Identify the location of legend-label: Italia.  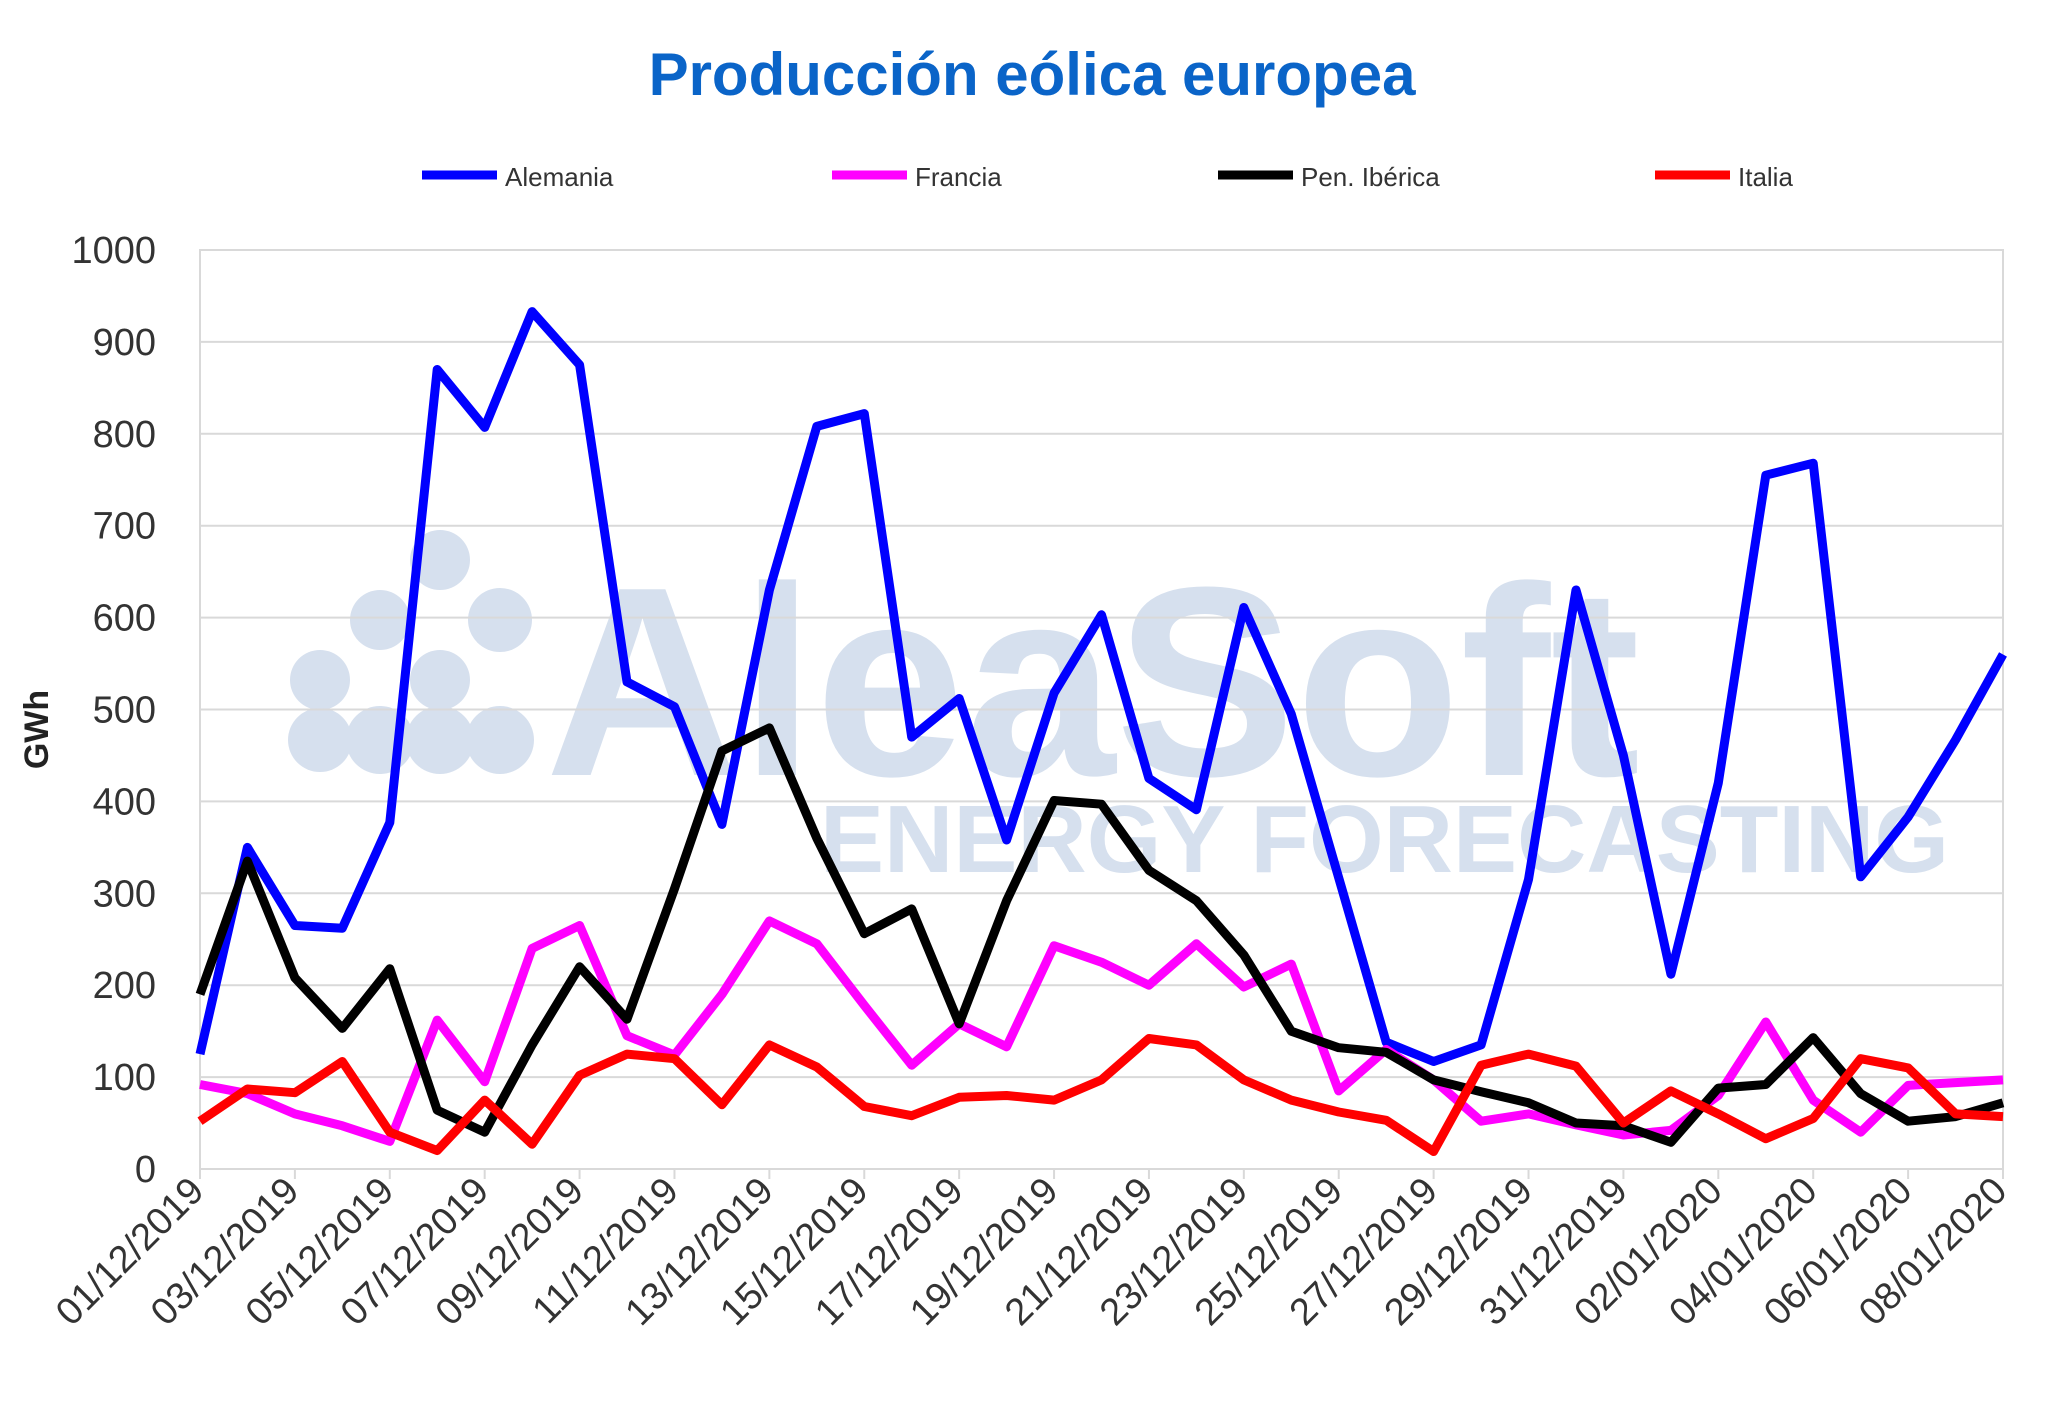
(1765, 177).